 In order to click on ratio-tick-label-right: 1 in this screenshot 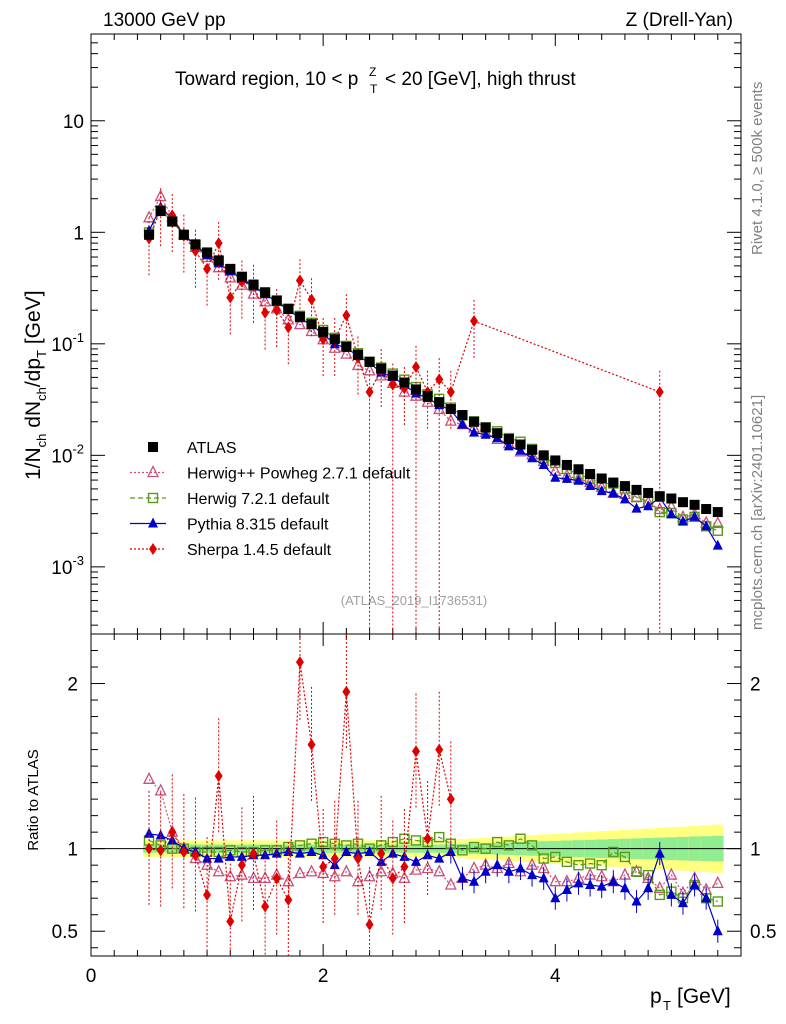, I will do `click(755, 850)`.